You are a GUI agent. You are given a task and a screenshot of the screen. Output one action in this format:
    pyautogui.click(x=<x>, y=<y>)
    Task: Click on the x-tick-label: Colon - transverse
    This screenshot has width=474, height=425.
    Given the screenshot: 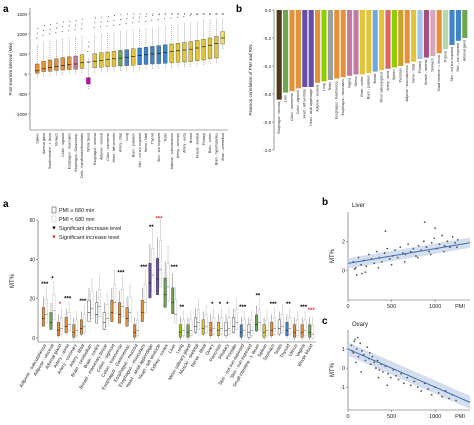 What is the action you would take?
    pyautogui.click(x=108, y=147)
    